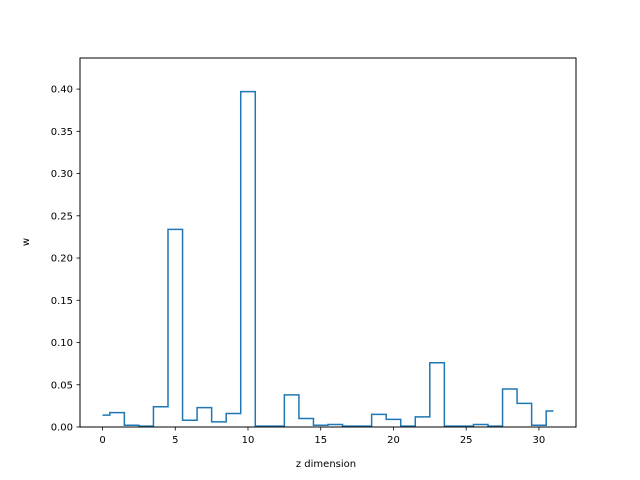 The height and width of the screenshot is (480, 640). What do you see at coordinates (62, 174) in the screenshot?
I see `y-tick-label: 0.30` at bounding box center [62, 174].